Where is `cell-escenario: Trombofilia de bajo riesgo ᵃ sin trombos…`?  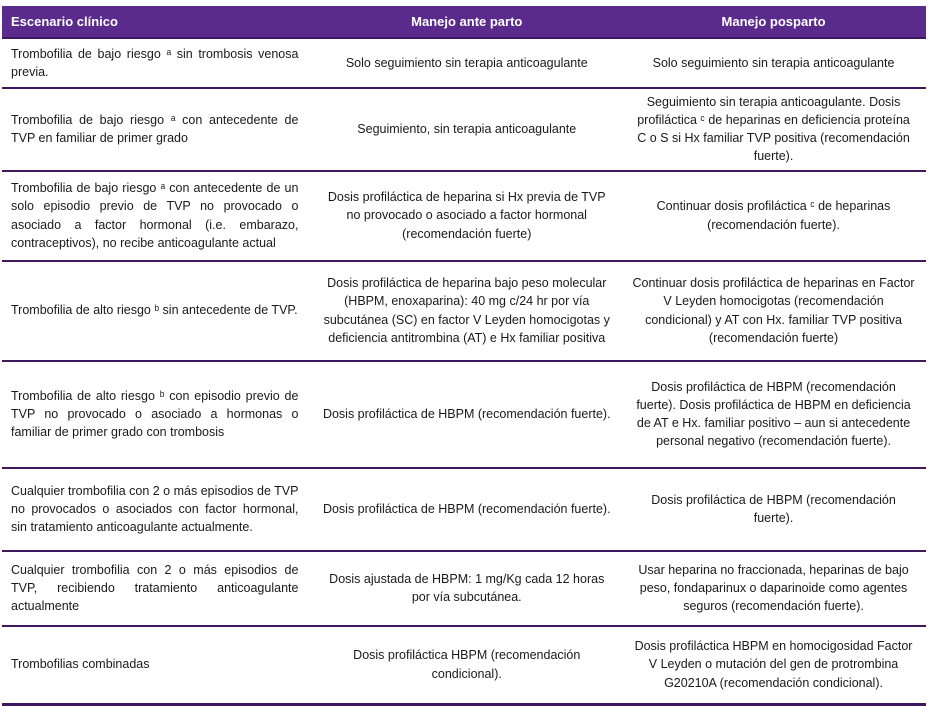 cell-escenario: Trombofilia de bajo riesgo ᵃ sin trombos… is located at coordinates (157, 63).